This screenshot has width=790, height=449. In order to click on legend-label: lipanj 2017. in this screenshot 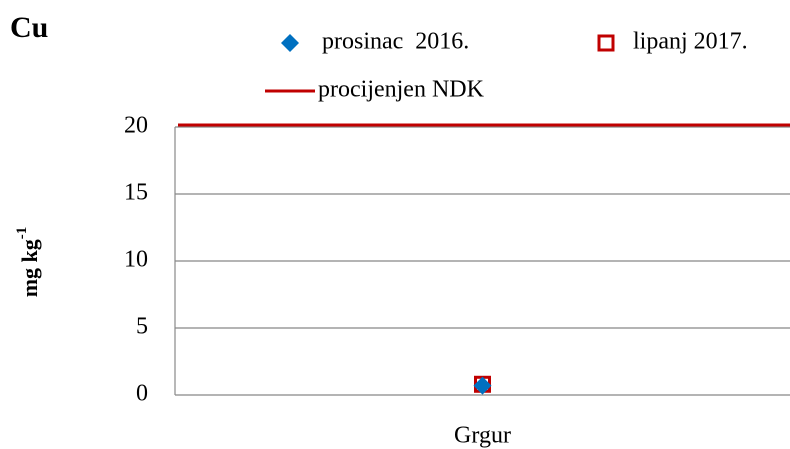, I will do `click(690, 42)`.